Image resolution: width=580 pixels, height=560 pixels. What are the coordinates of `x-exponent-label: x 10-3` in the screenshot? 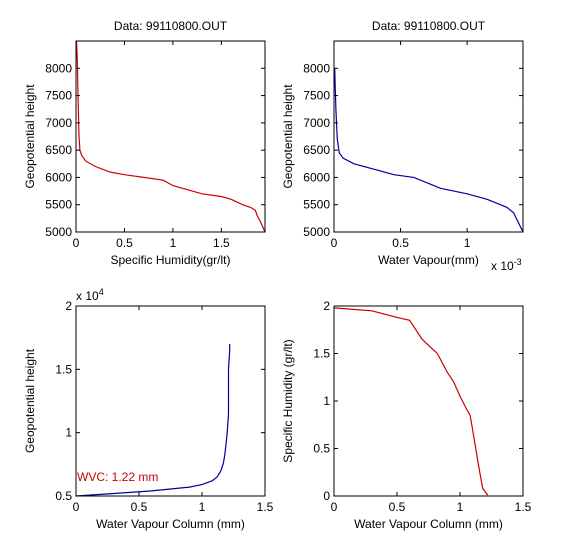 It's located at (506, 265).